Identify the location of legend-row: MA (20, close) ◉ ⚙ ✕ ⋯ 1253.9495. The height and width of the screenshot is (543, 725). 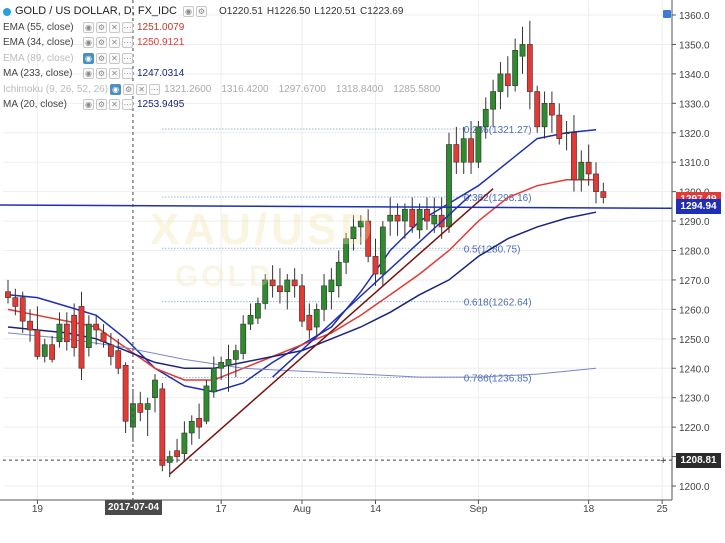
(226, 105).